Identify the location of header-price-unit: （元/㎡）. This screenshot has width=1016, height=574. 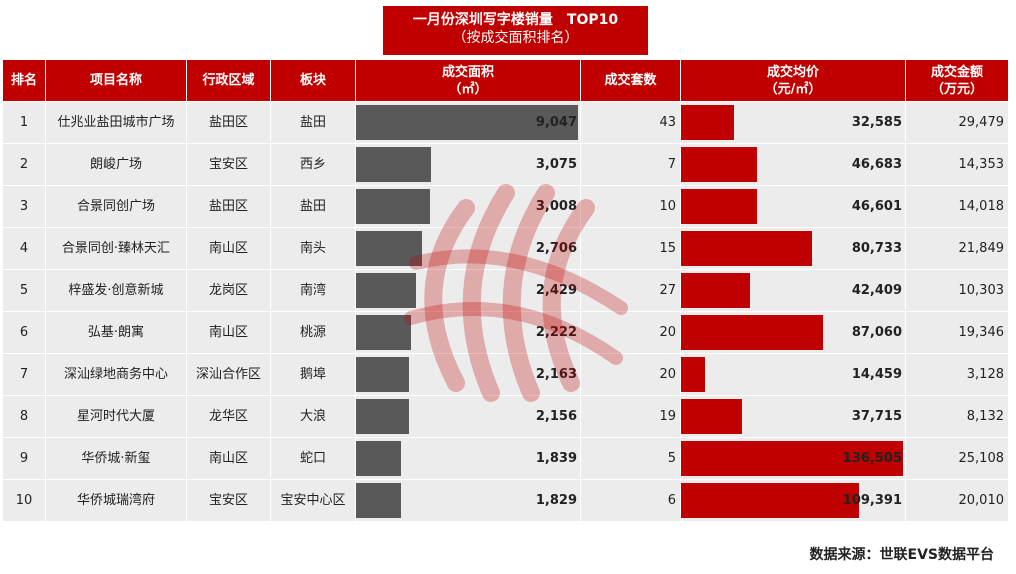
(793, 89).